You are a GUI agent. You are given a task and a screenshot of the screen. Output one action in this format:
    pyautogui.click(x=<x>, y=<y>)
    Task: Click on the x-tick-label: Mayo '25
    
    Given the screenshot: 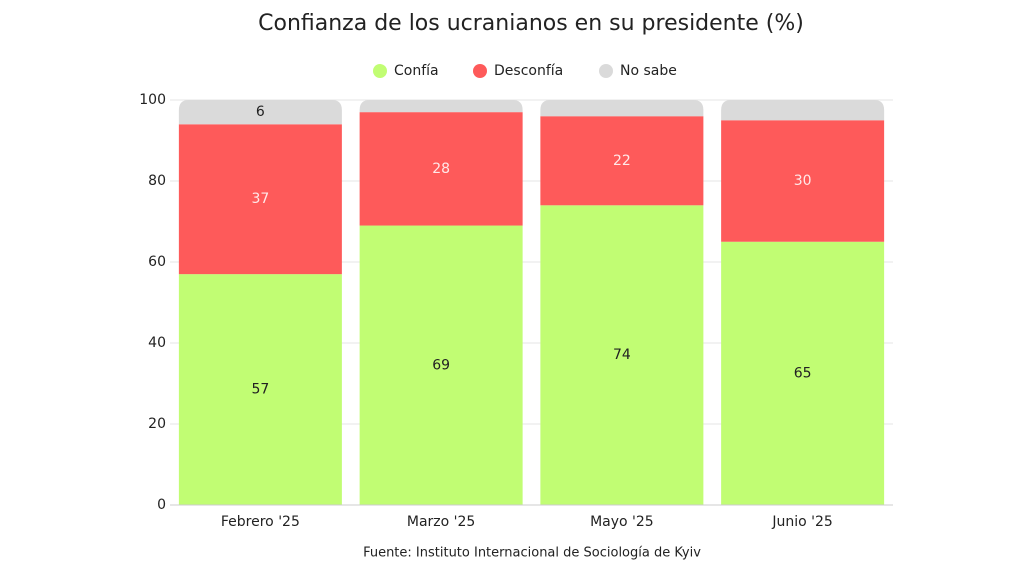 What is the action you would take?
    pyautogui.click(x=622, y=522)
    